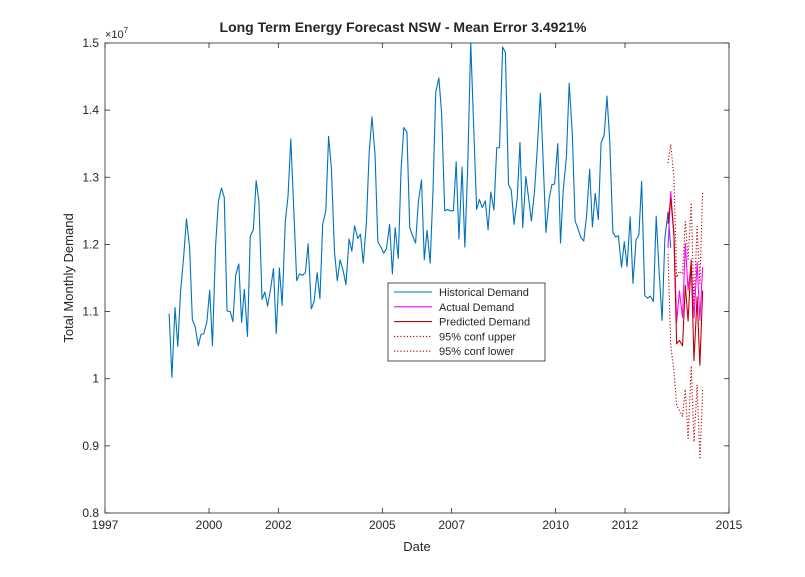  What do you see at coordinates (90, 446) in the screenshot?
I see `y-tick-label: 0.9` at bounding box center [90, 446].